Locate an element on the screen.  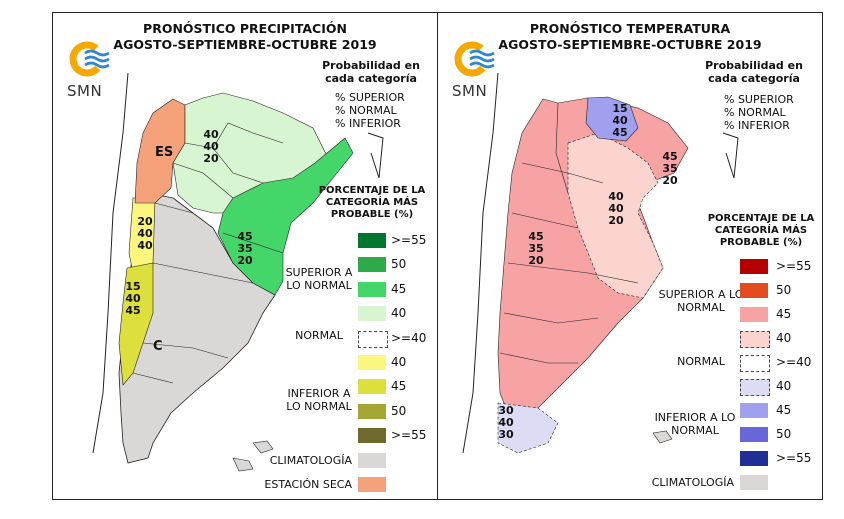
map-prob-north: 40 40 20 is located at coordinates (211, 146).